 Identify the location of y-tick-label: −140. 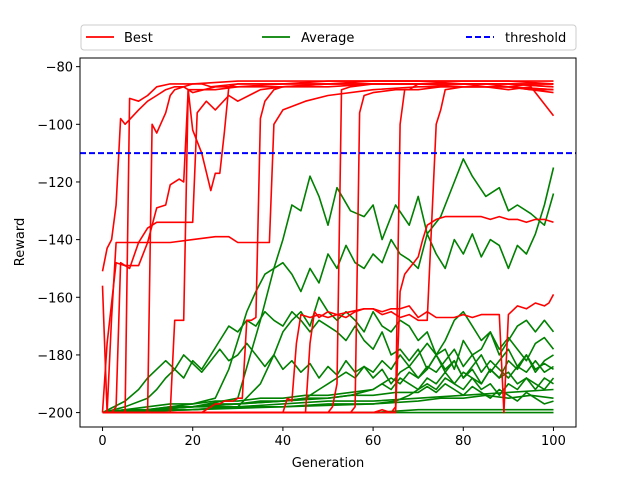
(55, 241).